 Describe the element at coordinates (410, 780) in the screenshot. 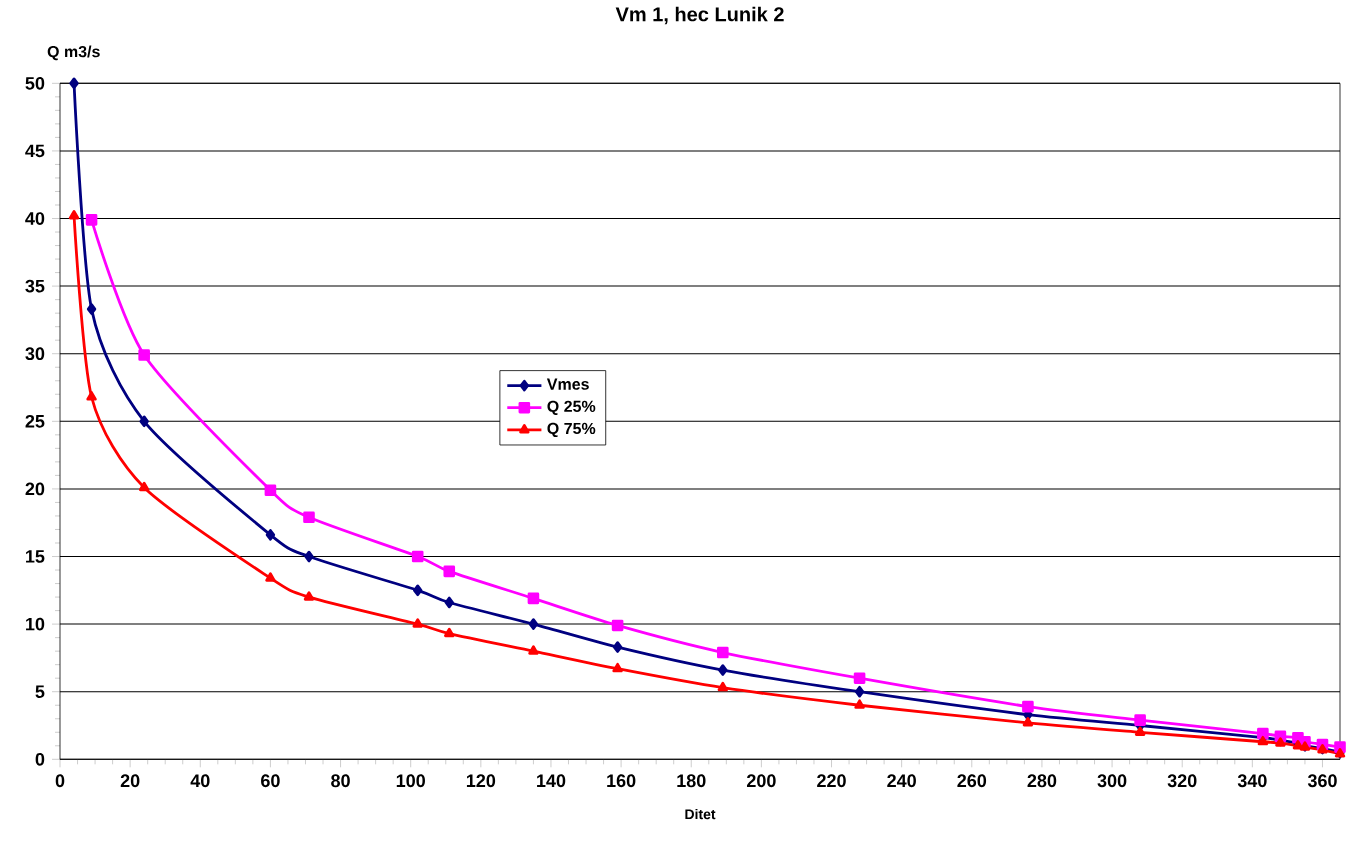

I see `x-tick-label: 100` at that location.